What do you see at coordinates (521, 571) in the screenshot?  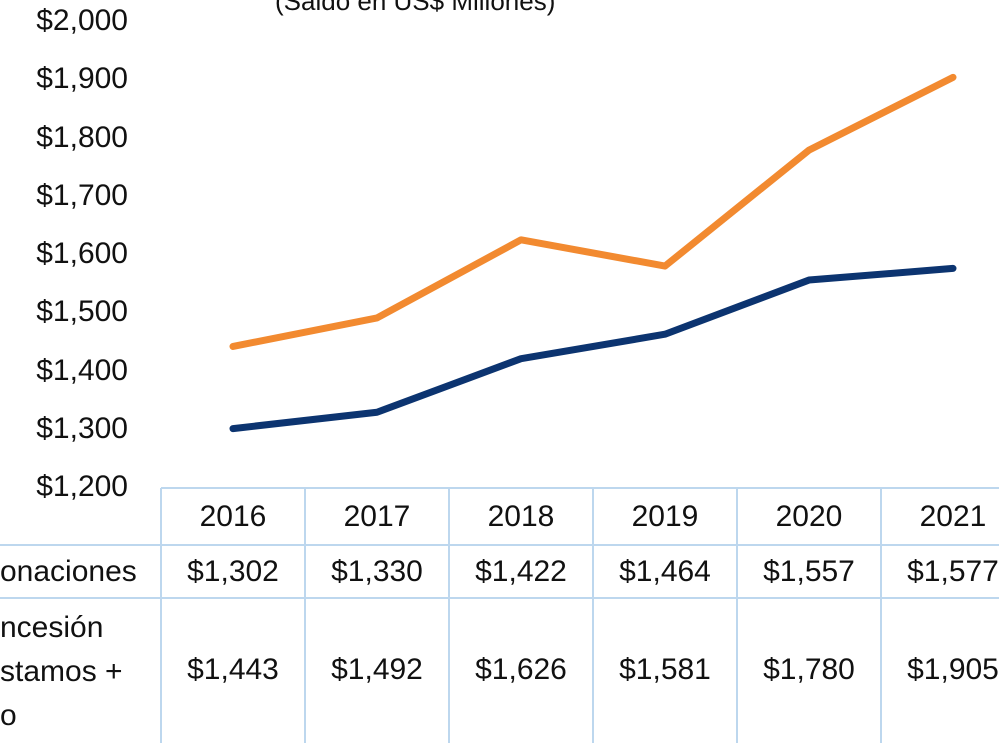 I see `table-value: $1,422` at bounding box center [521, 571].